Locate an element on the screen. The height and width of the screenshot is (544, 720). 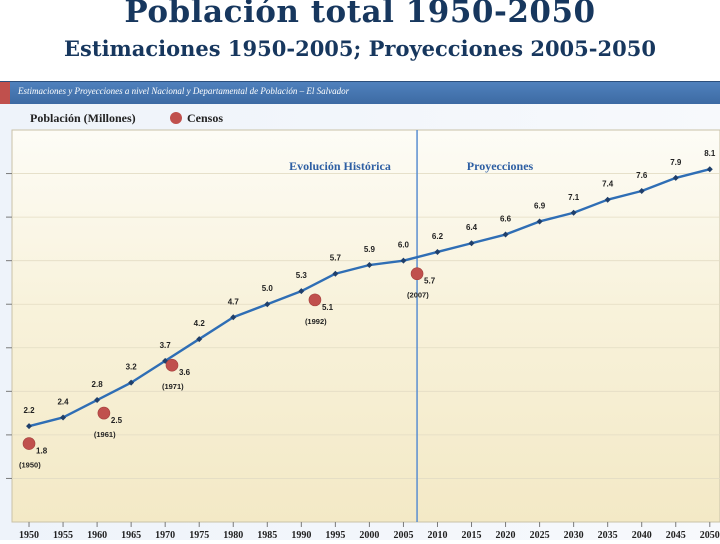
data-label: 5.0 is located at coordinates (268, 288).